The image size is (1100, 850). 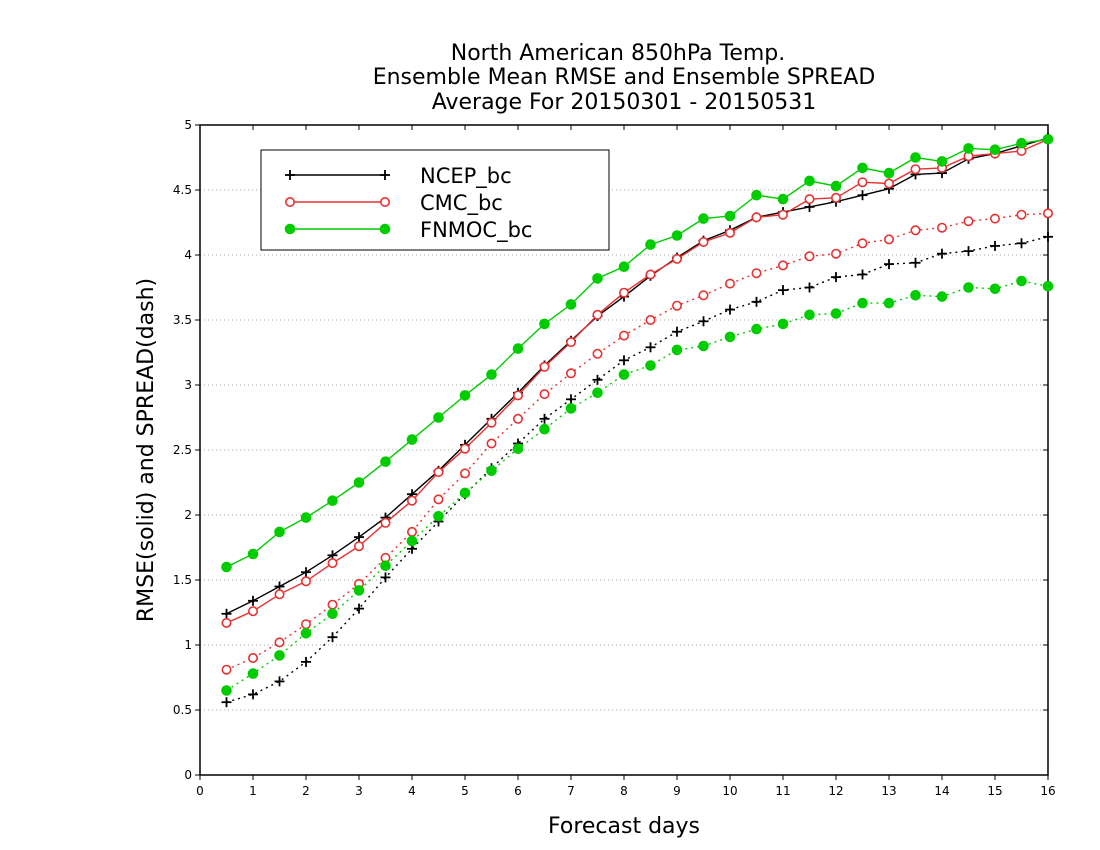 I want to click on x-tick-label: 2, so click(x=306, y=791).